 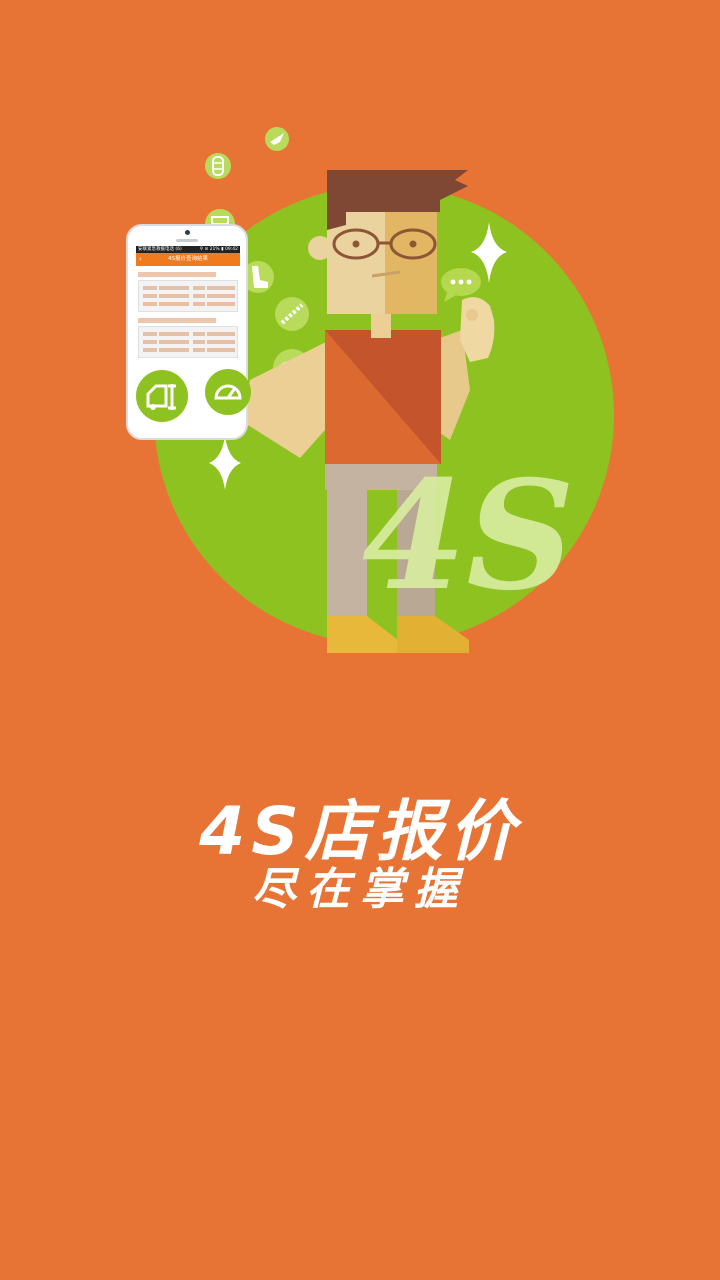 I want to click on tire-icon, so click(x=218, y=166).